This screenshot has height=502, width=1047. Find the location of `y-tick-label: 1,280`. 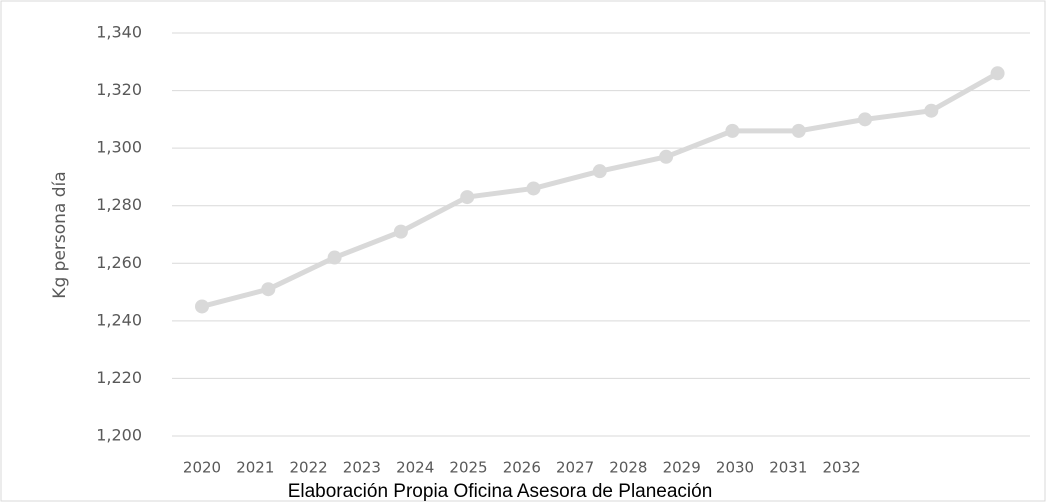

y-tick-label: 1,280 is located at coordinates (119, 204).